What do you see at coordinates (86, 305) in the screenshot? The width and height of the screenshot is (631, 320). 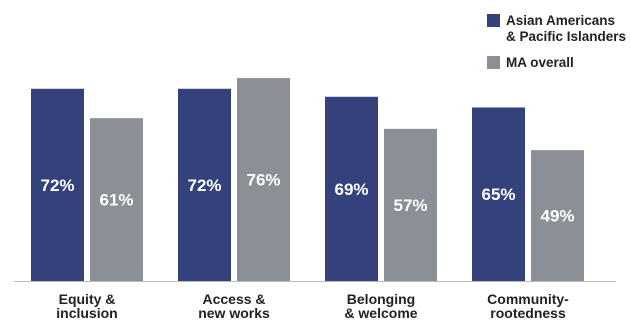 I see `category-label-0: Equity & inclusion` at bounding box center [86, 305].